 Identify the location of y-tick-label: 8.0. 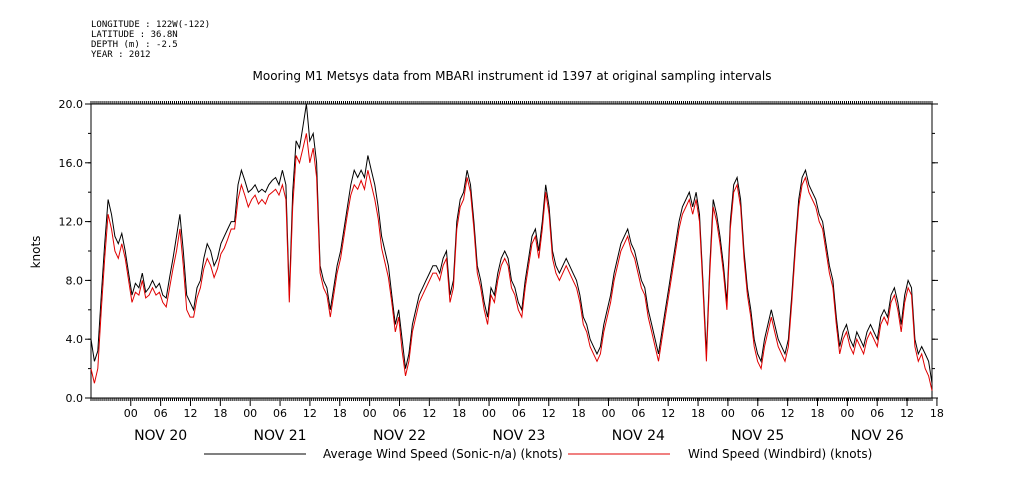
(75, 280).